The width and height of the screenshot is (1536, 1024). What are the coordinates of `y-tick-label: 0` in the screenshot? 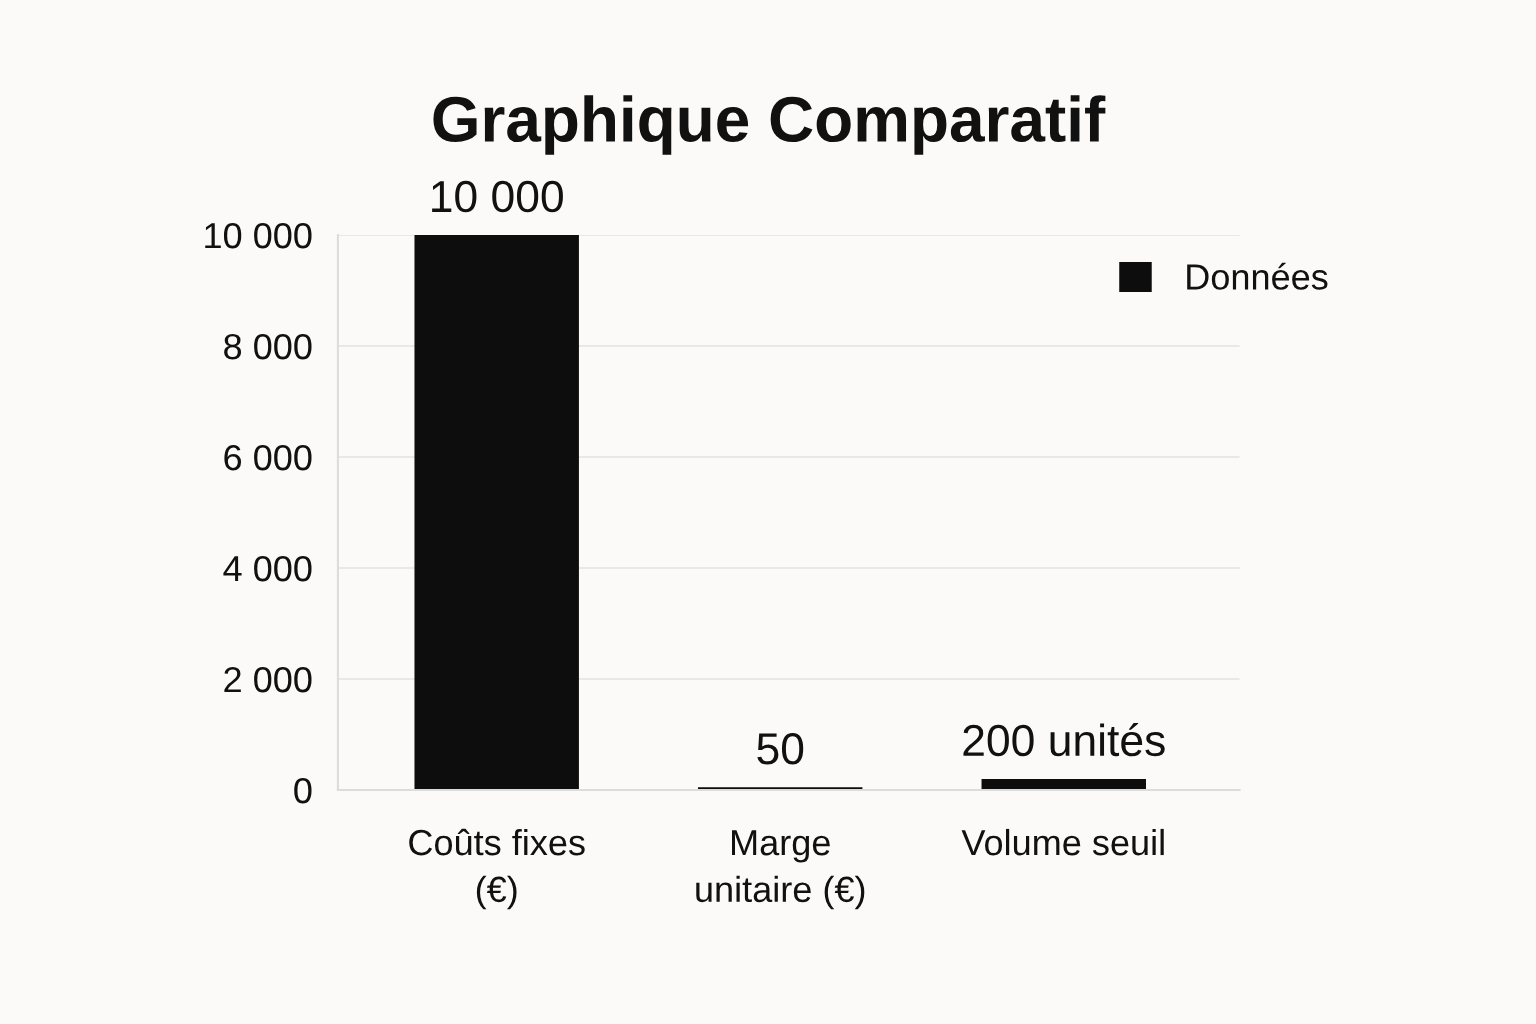 It's located at (303, 790).